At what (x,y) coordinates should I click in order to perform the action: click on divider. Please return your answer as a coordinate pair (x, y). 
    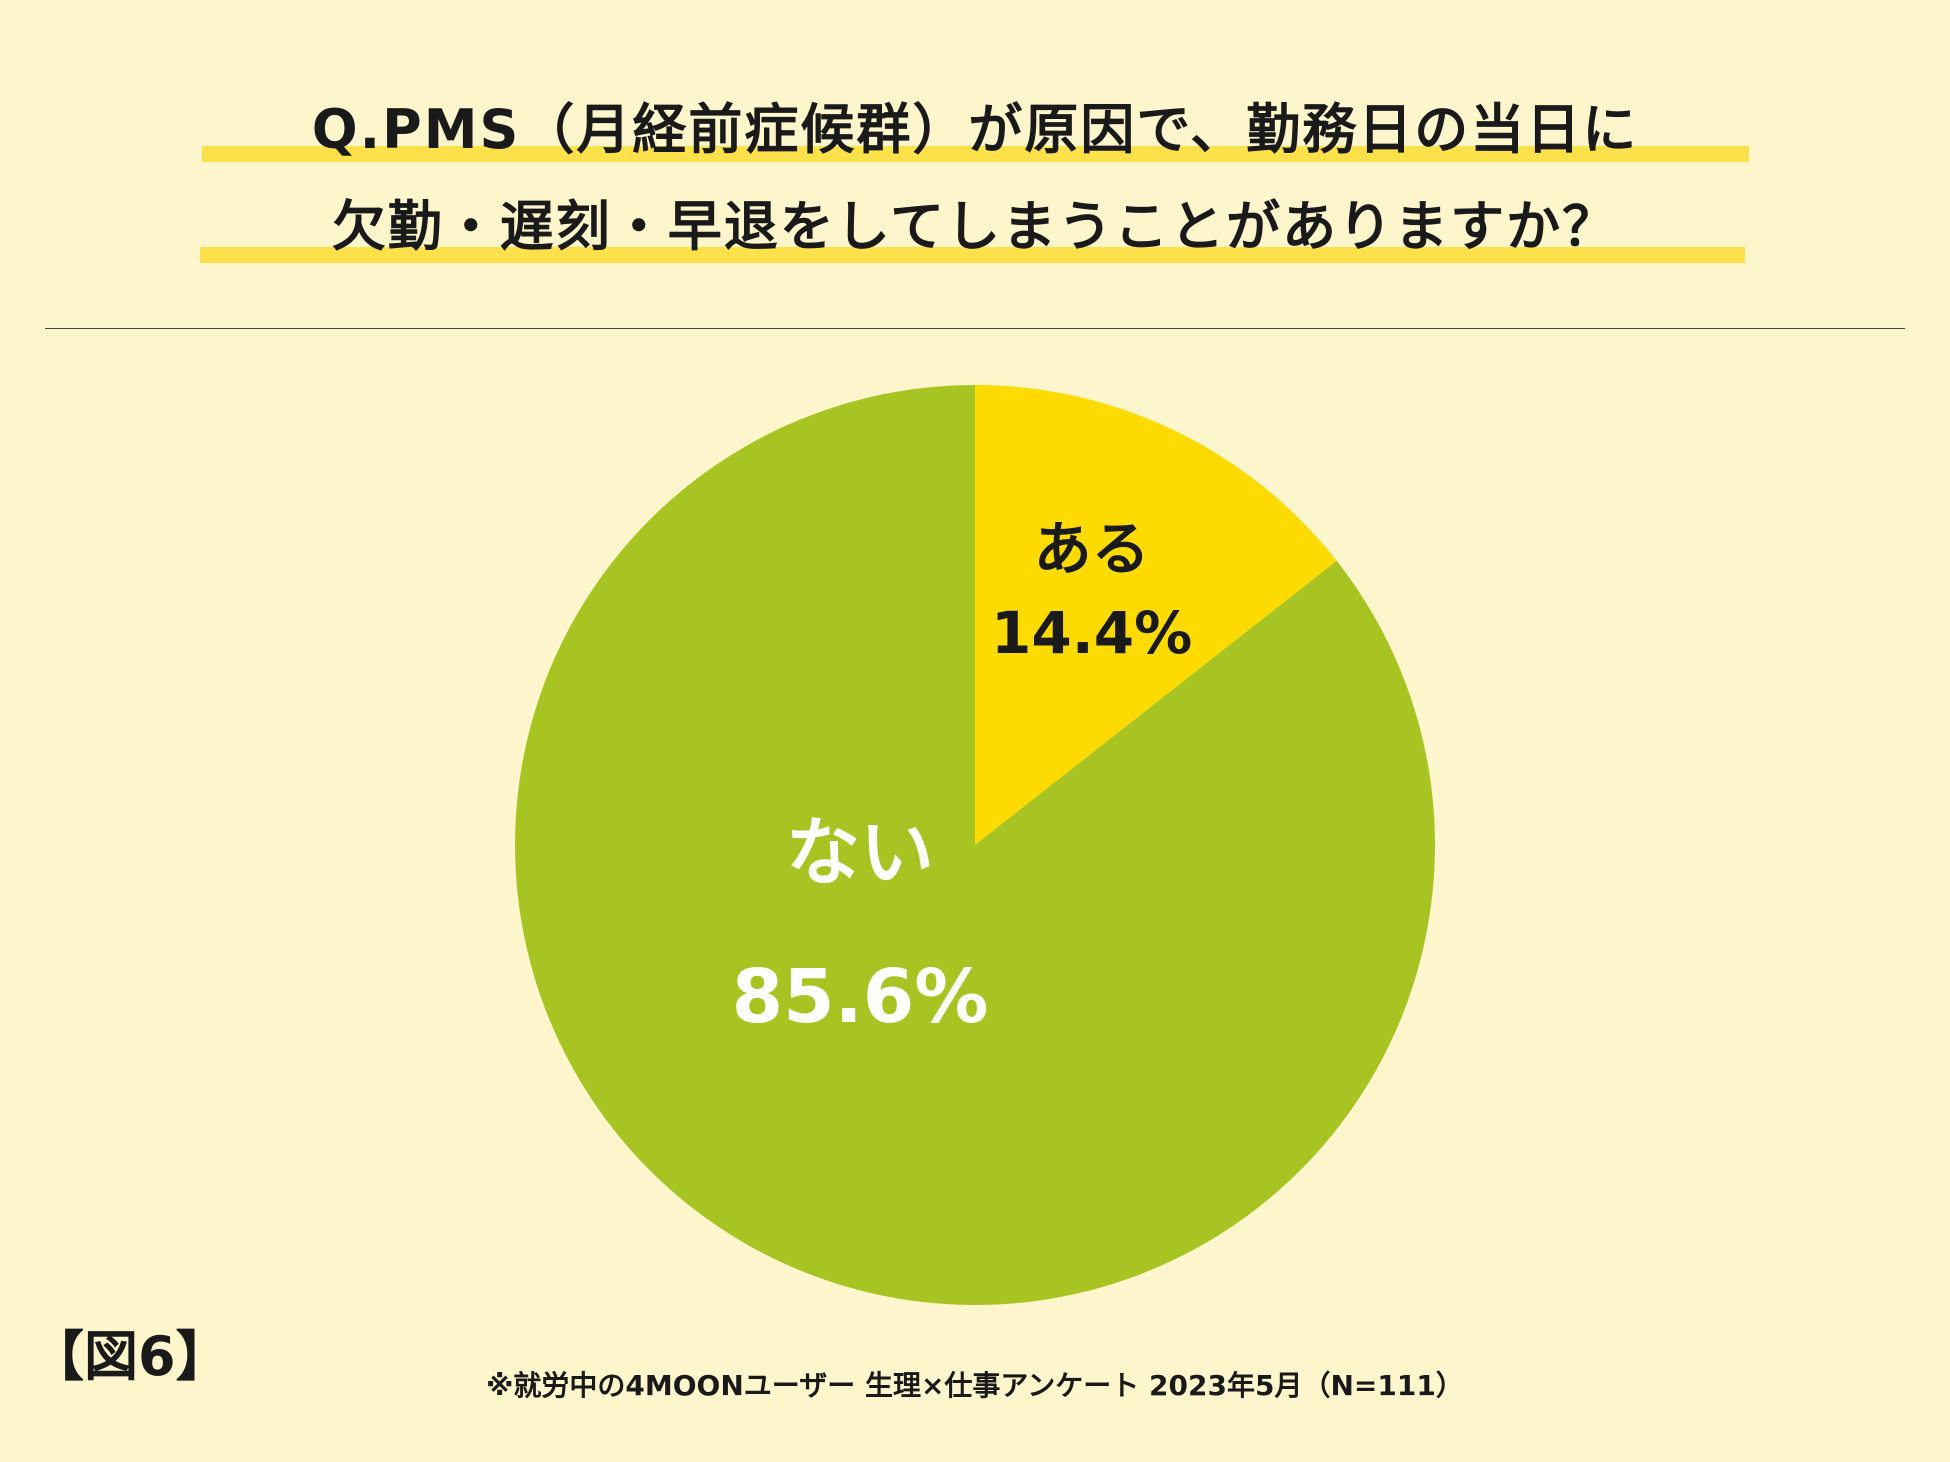
    Looking at the image, I should click on (975, 328).